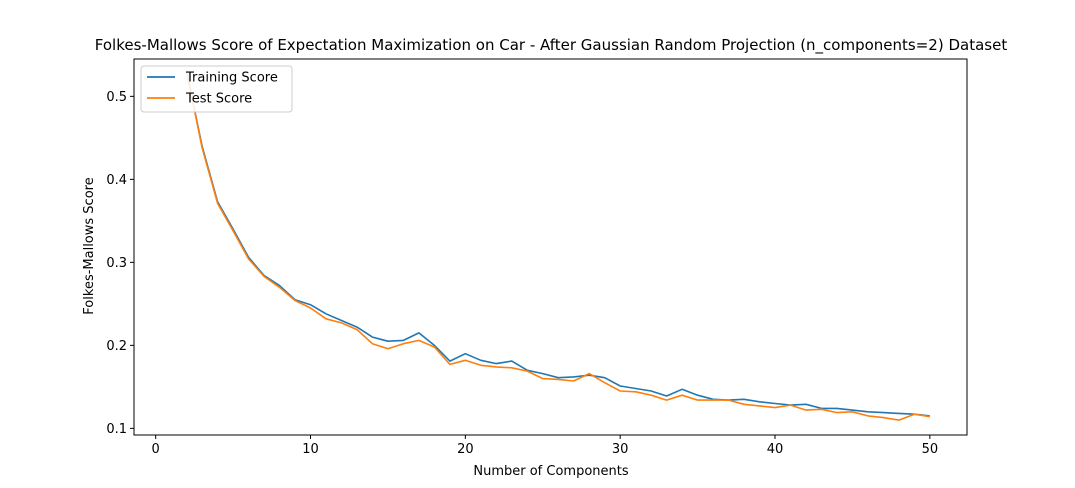 The width and height of the screenshot is (1075, 488). I want to click on y-tick-label: 0.4, so click(116, 180).